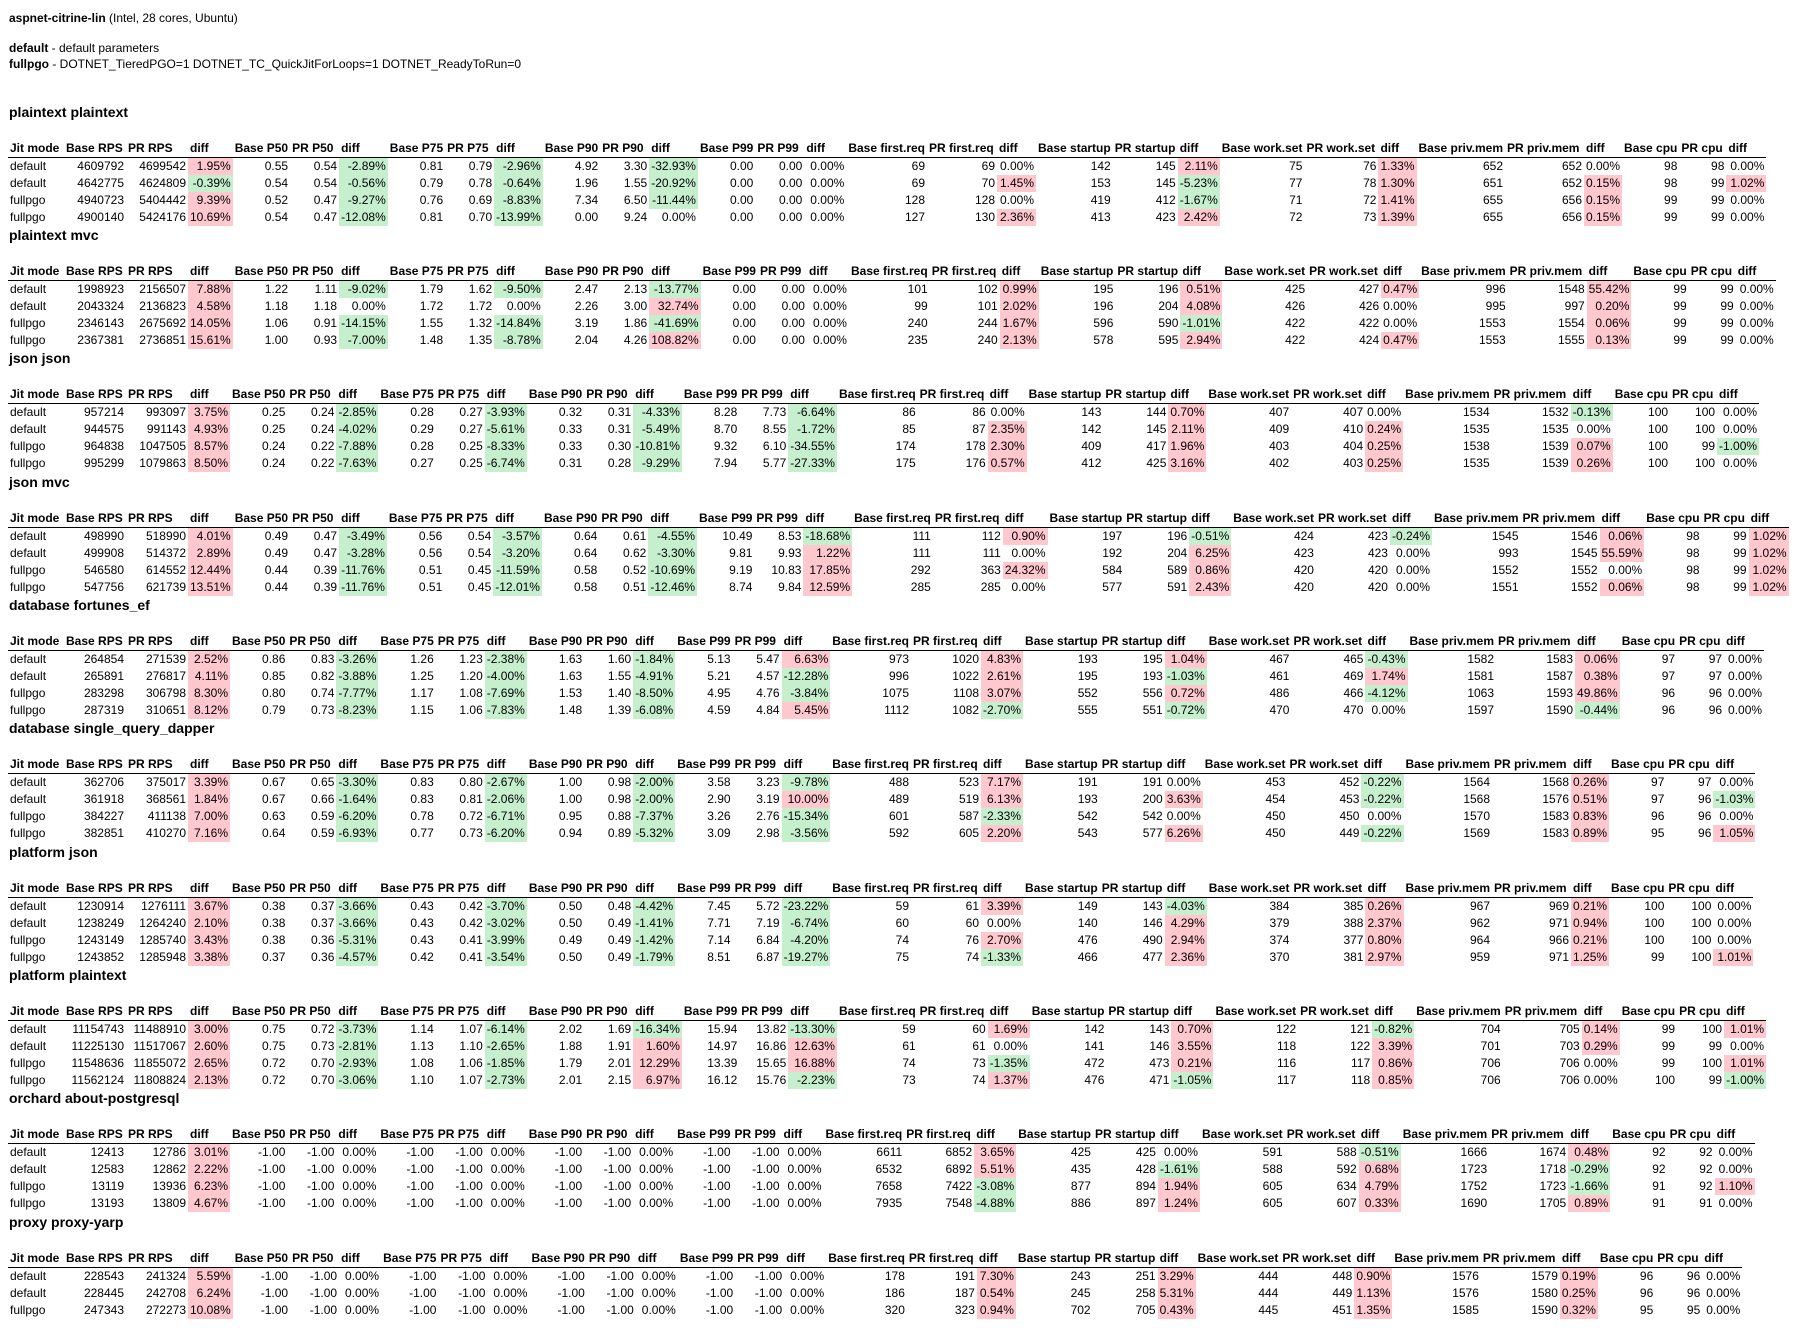 This screenshot has width=1802, height=1328. I want to click on diff-cell: 2.02%, so click(1019, 306).